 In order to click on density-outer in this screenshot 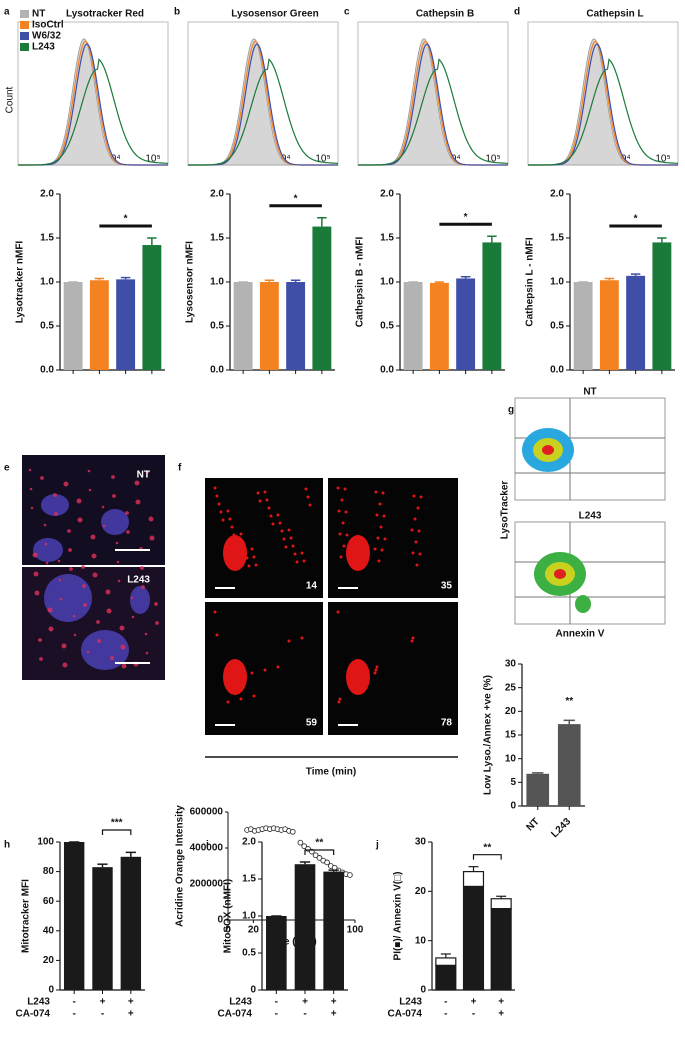, I will do `click(583, 604)`.